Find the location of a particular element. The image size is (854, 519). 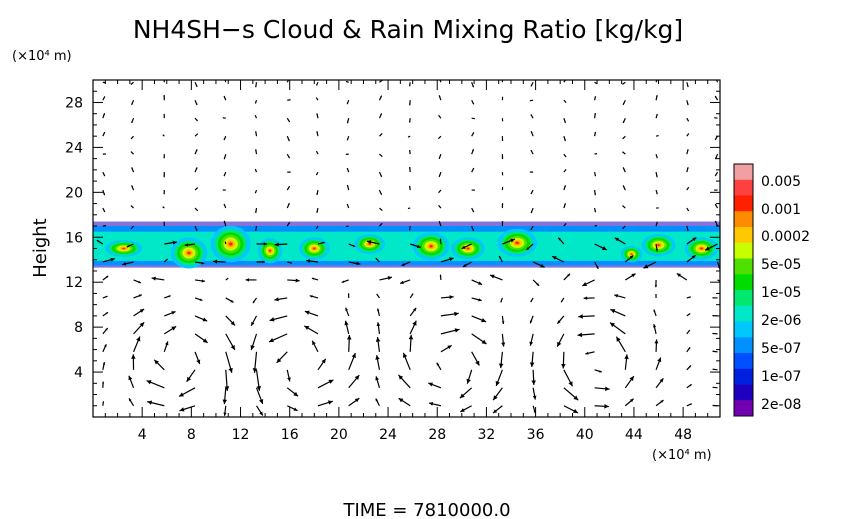

y-tick-label-6: 28 is located at coordinates (74, 103).